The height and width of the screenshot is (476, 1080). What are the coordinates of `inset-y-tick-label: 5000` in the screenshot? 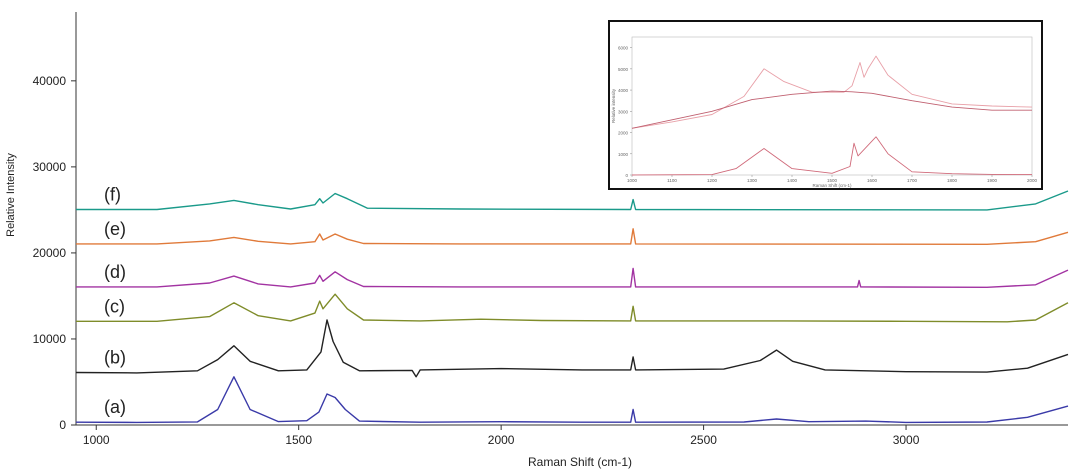 It's located at (623, 69).